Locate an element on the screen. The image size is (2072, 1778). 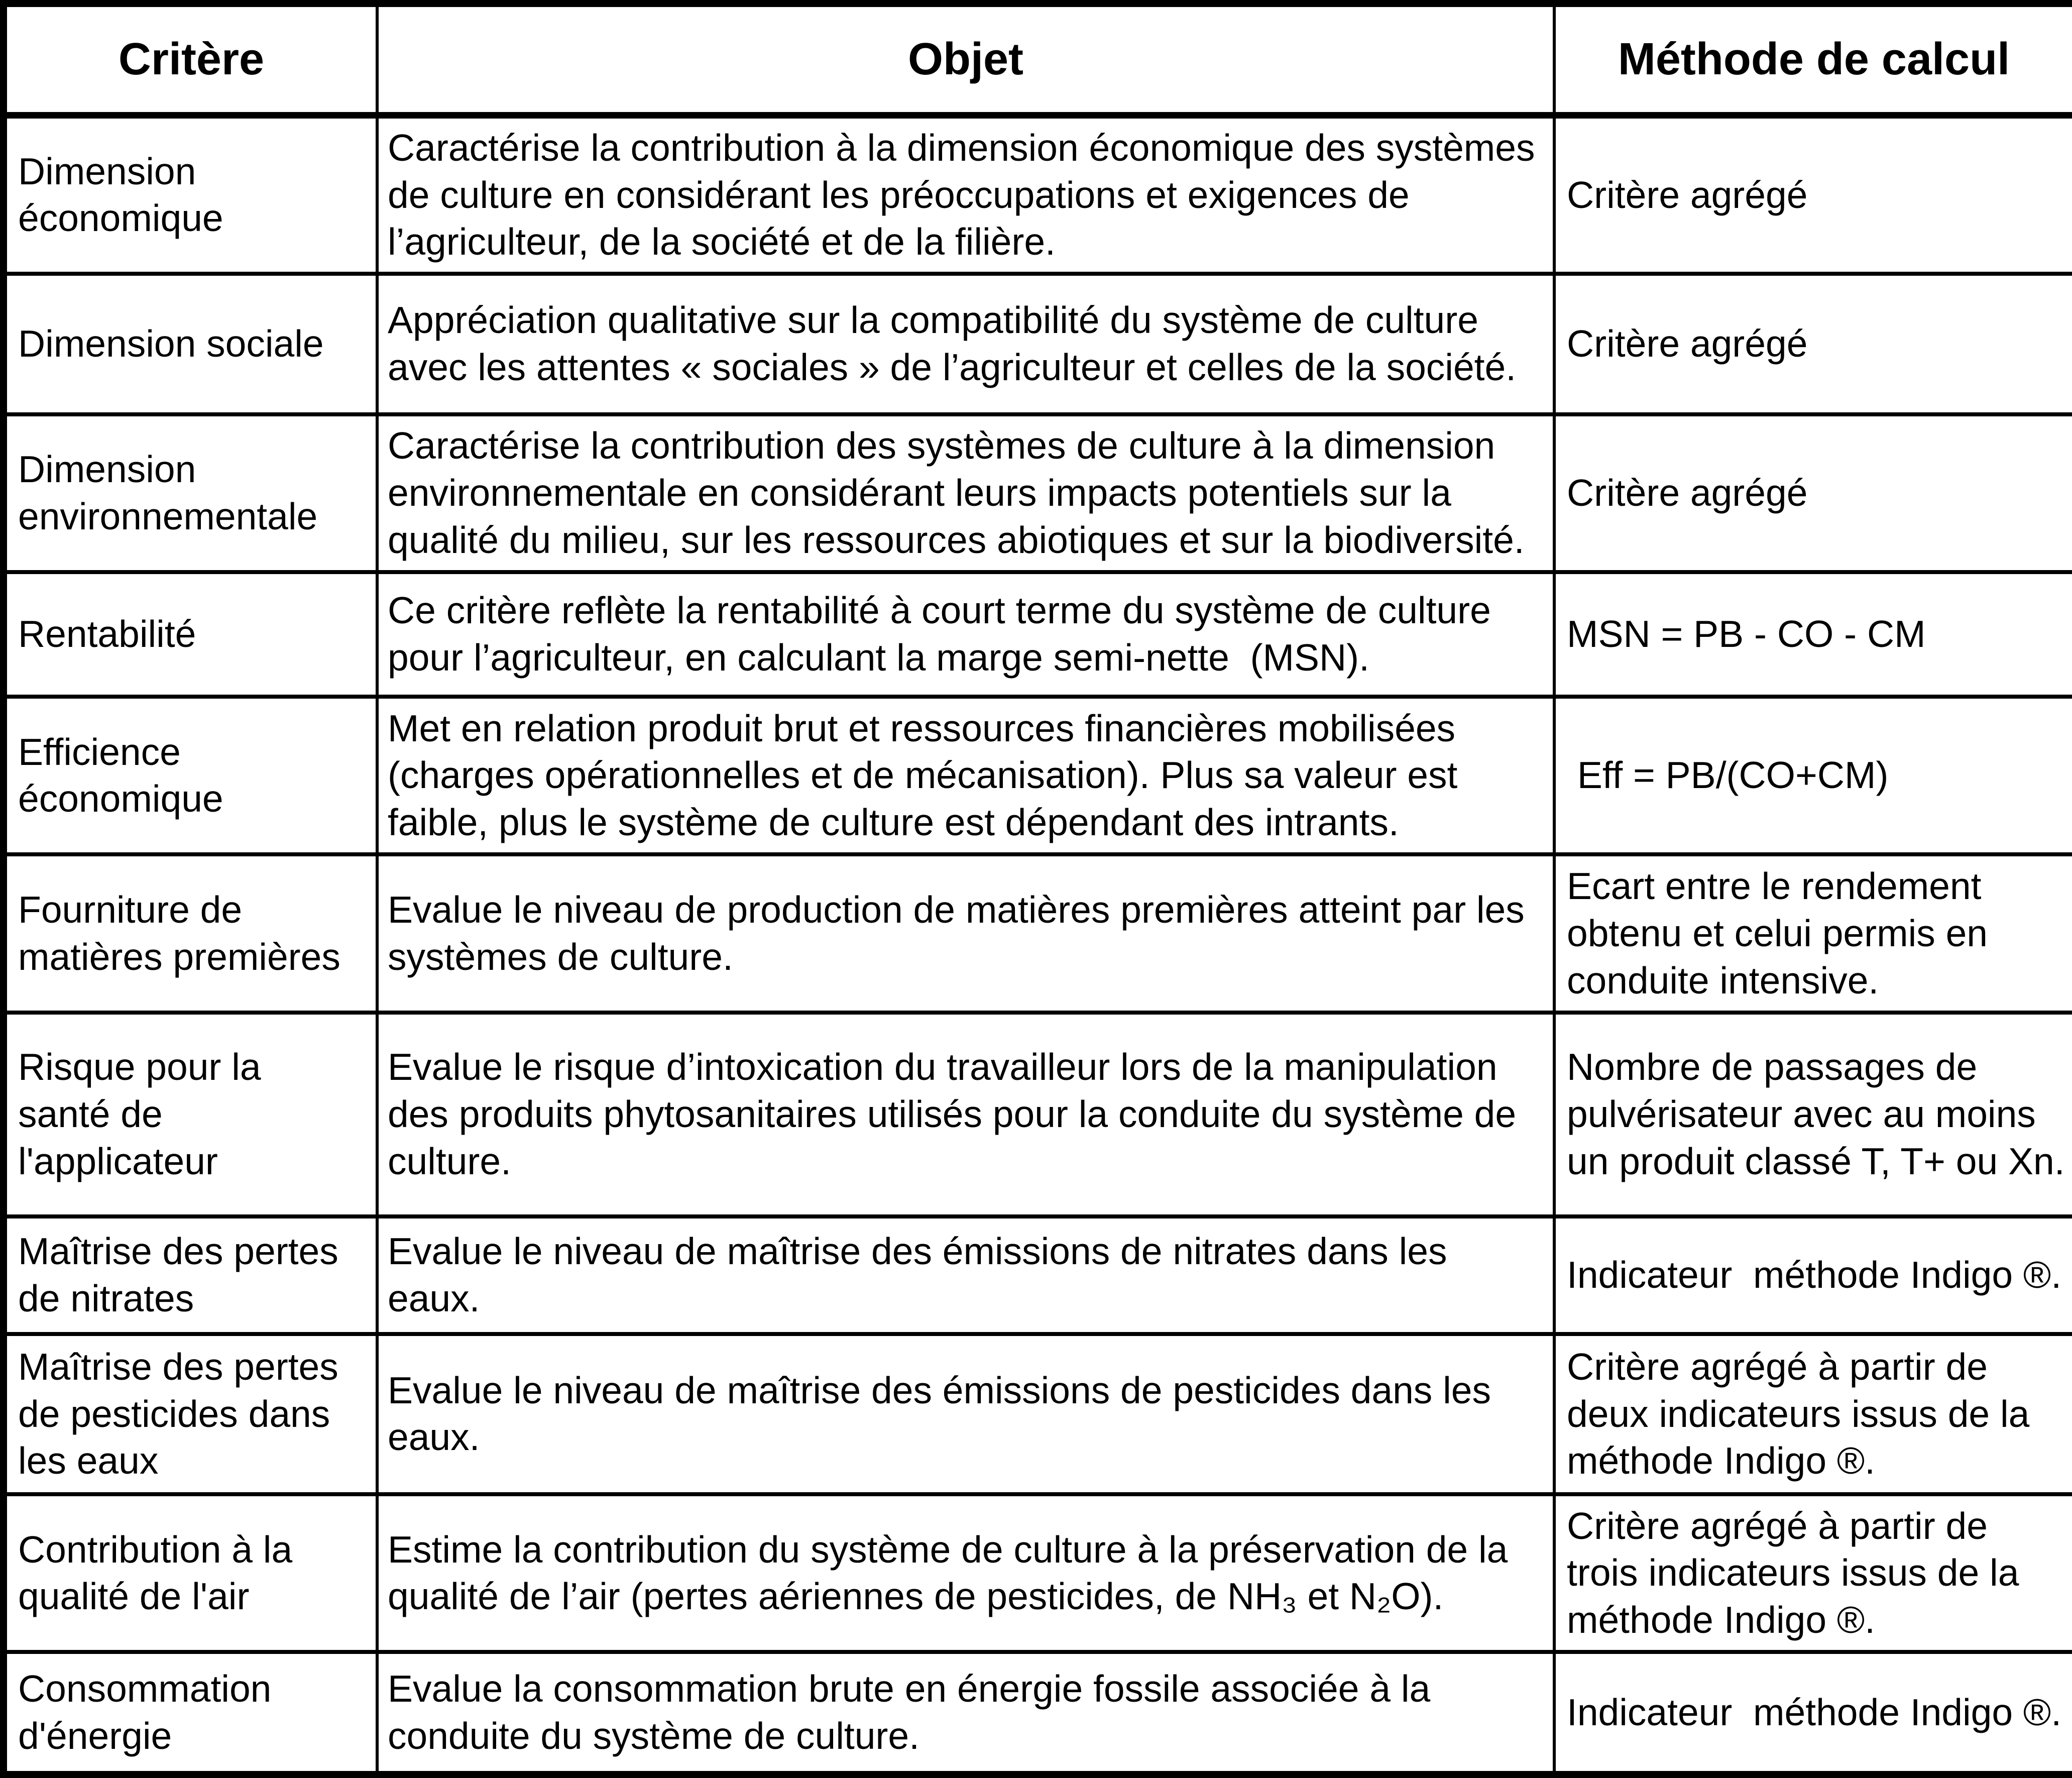
criterion-cell: Maîtrise des pertes de nitrates is located at coordinates (191, 1275).